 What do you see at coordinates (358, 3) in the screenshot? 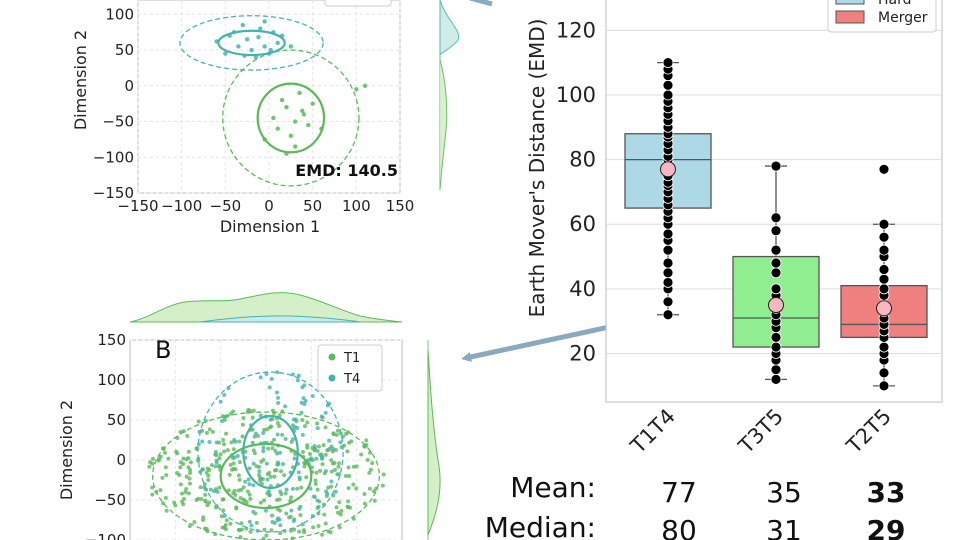
I see `panel-a-legend-box` at bounding box center [358, 3].